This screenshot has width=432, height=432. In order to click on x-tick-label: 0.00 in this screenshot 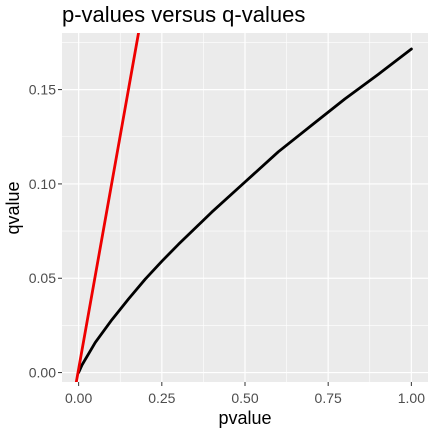, I will do `click(78, 398)`.